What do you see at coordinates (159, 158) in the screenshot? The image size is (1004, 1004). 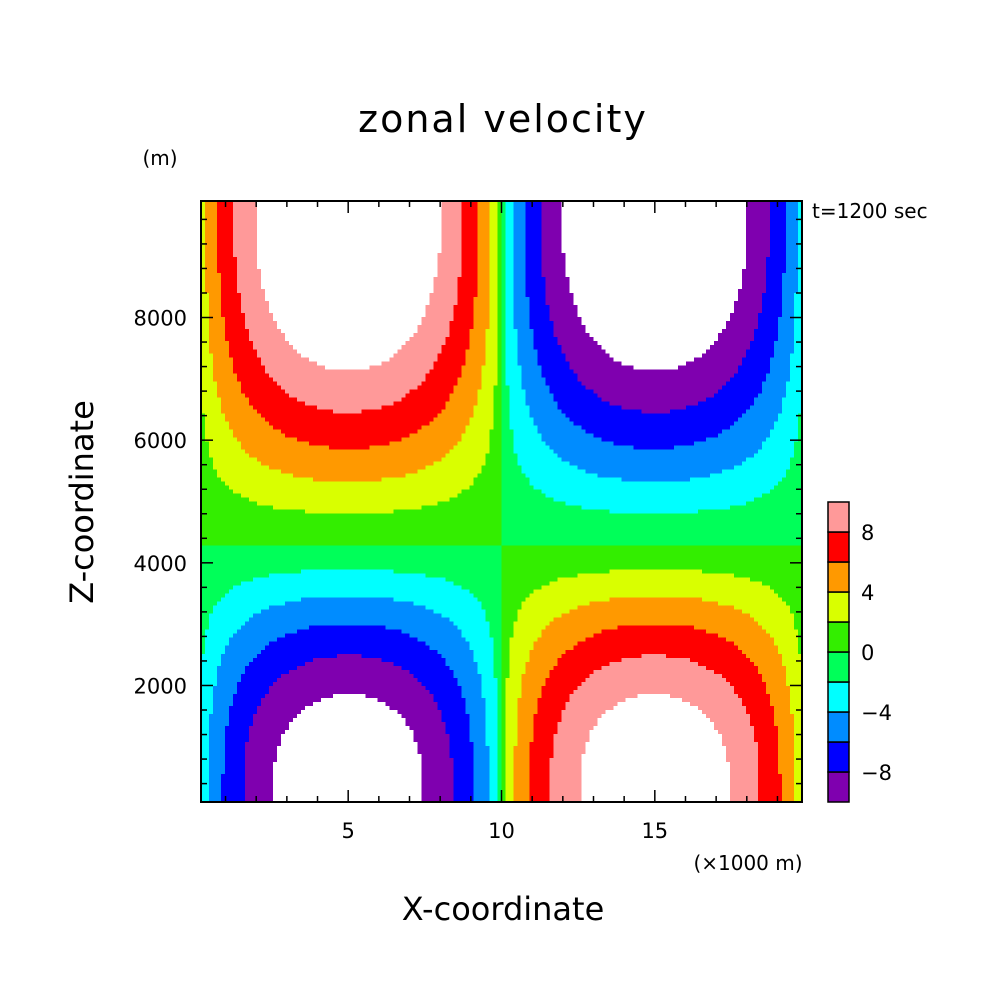 I see `y-unit-label: (m)` at bounding box center [159, 158].